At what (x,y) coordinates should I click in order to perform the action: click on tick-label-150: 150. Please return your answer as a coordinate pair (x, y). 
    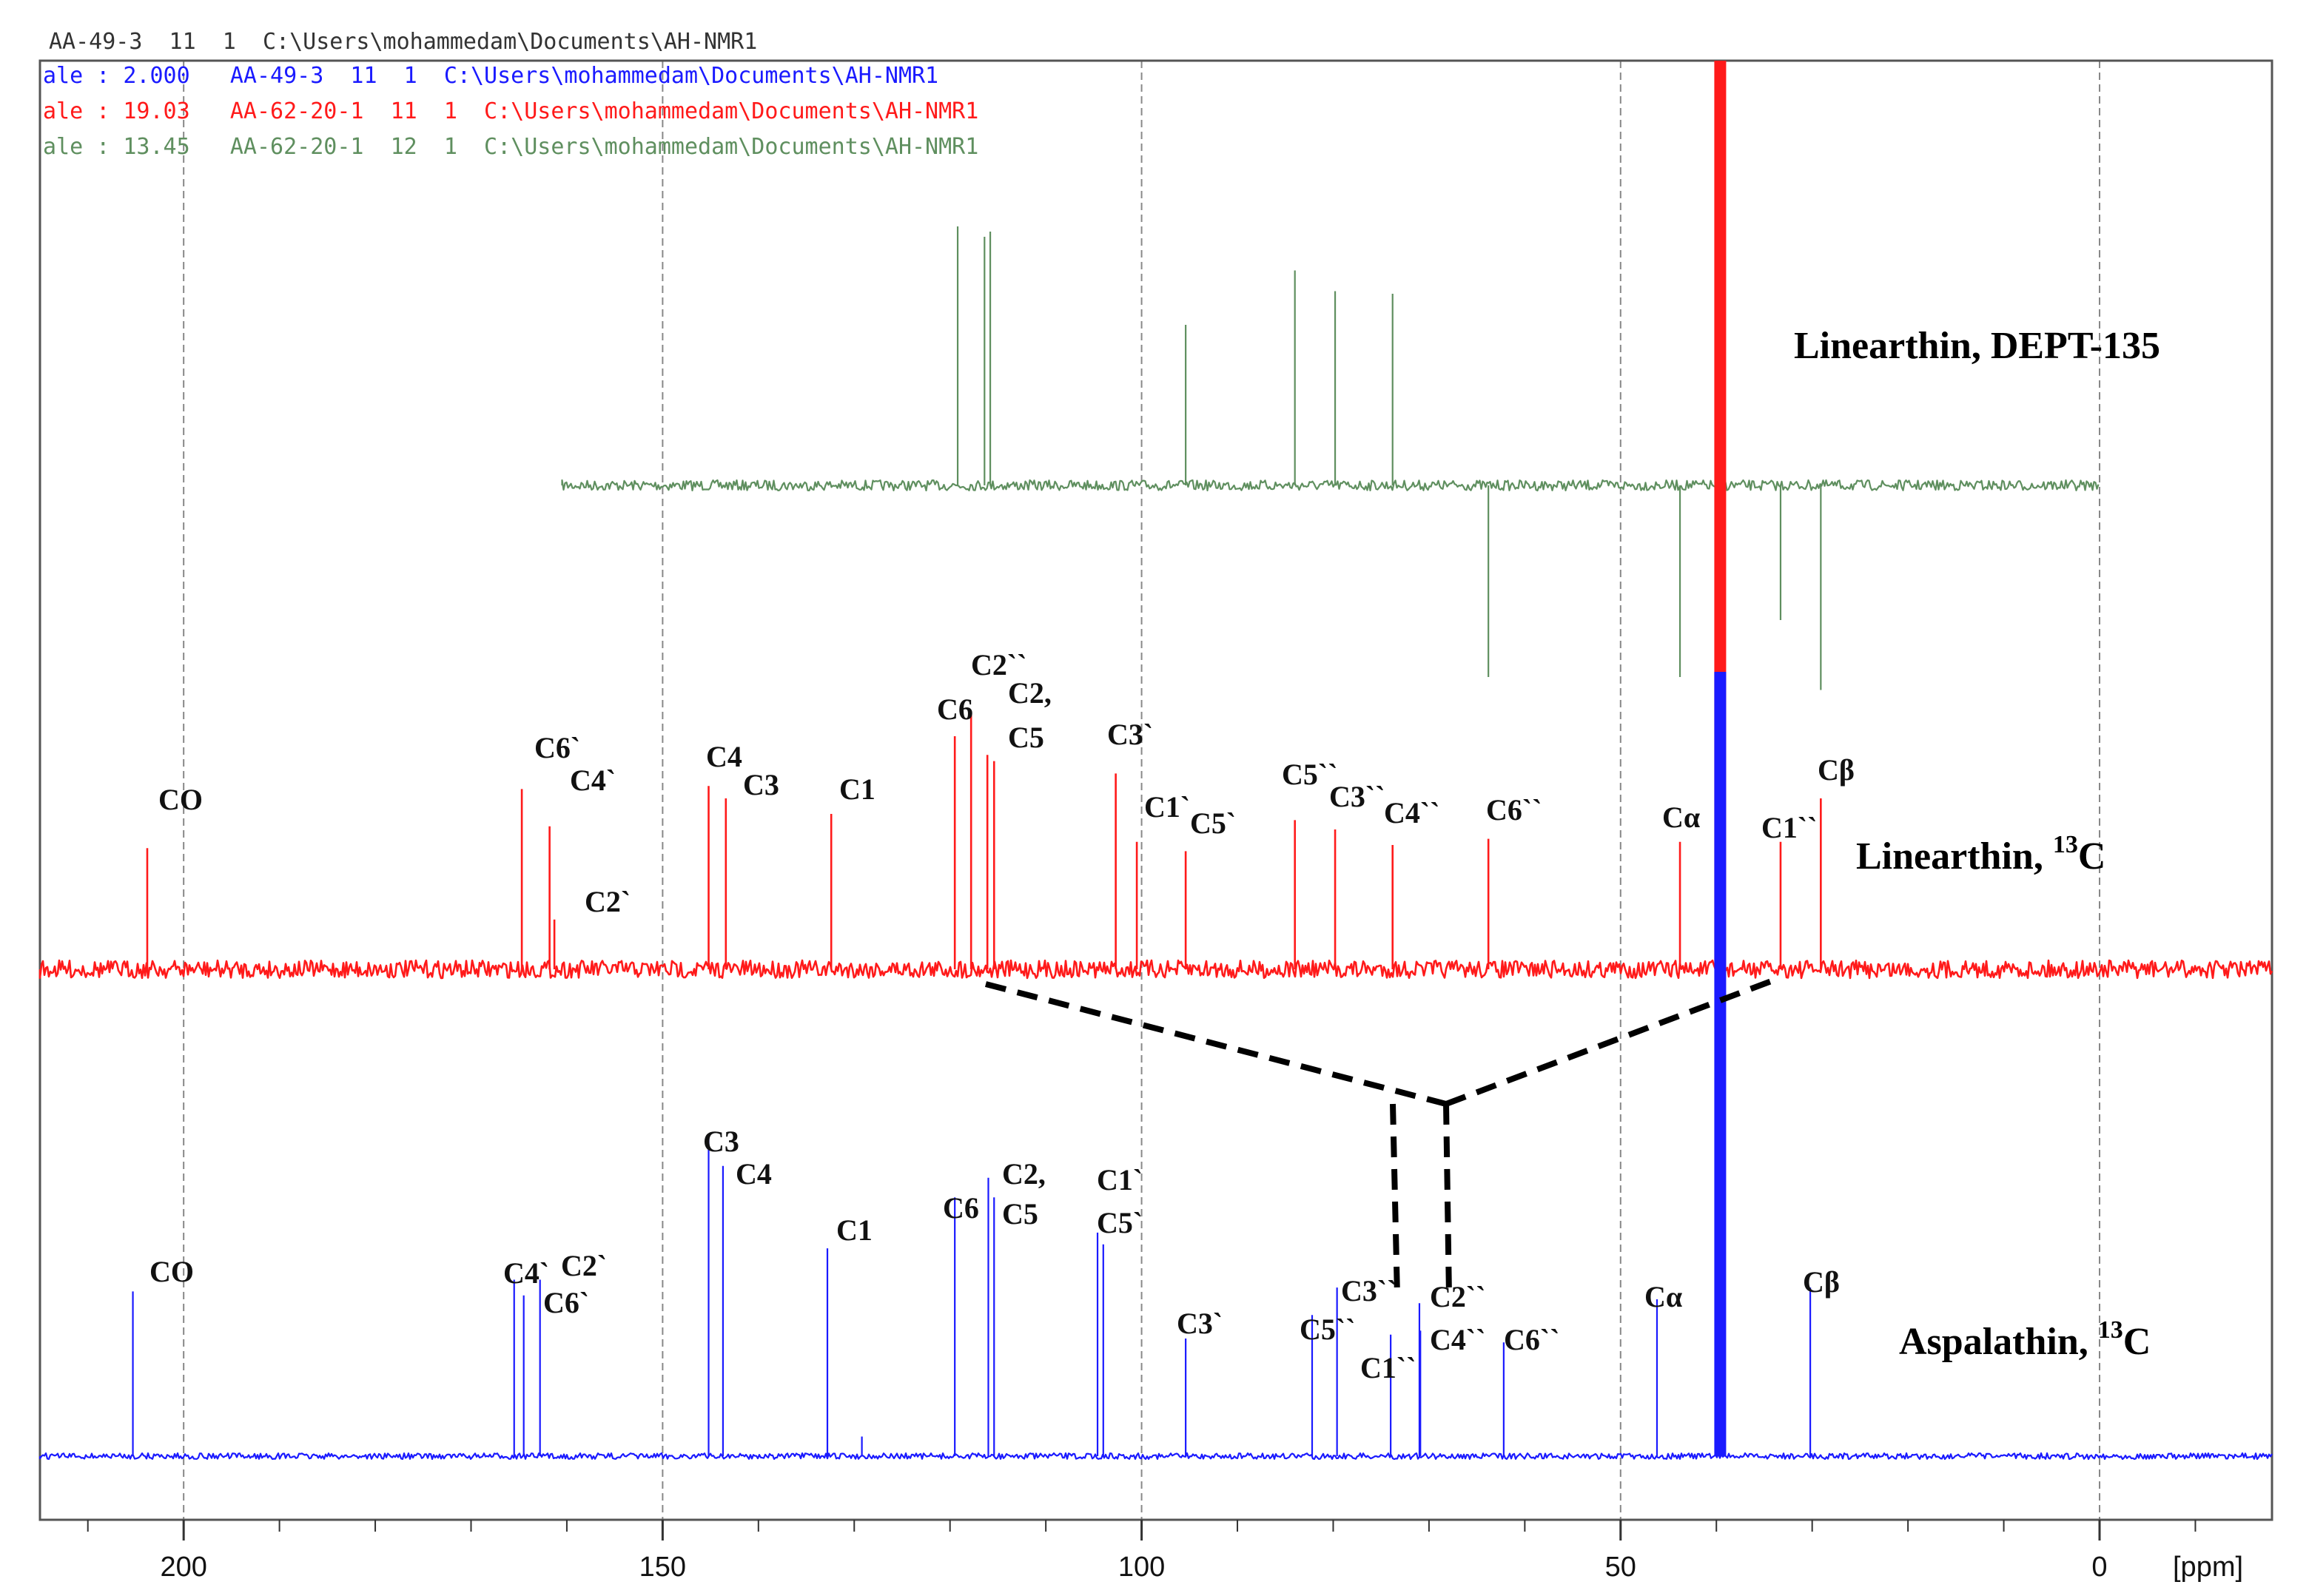
    Looking at the image, I should click on (662, 1567).